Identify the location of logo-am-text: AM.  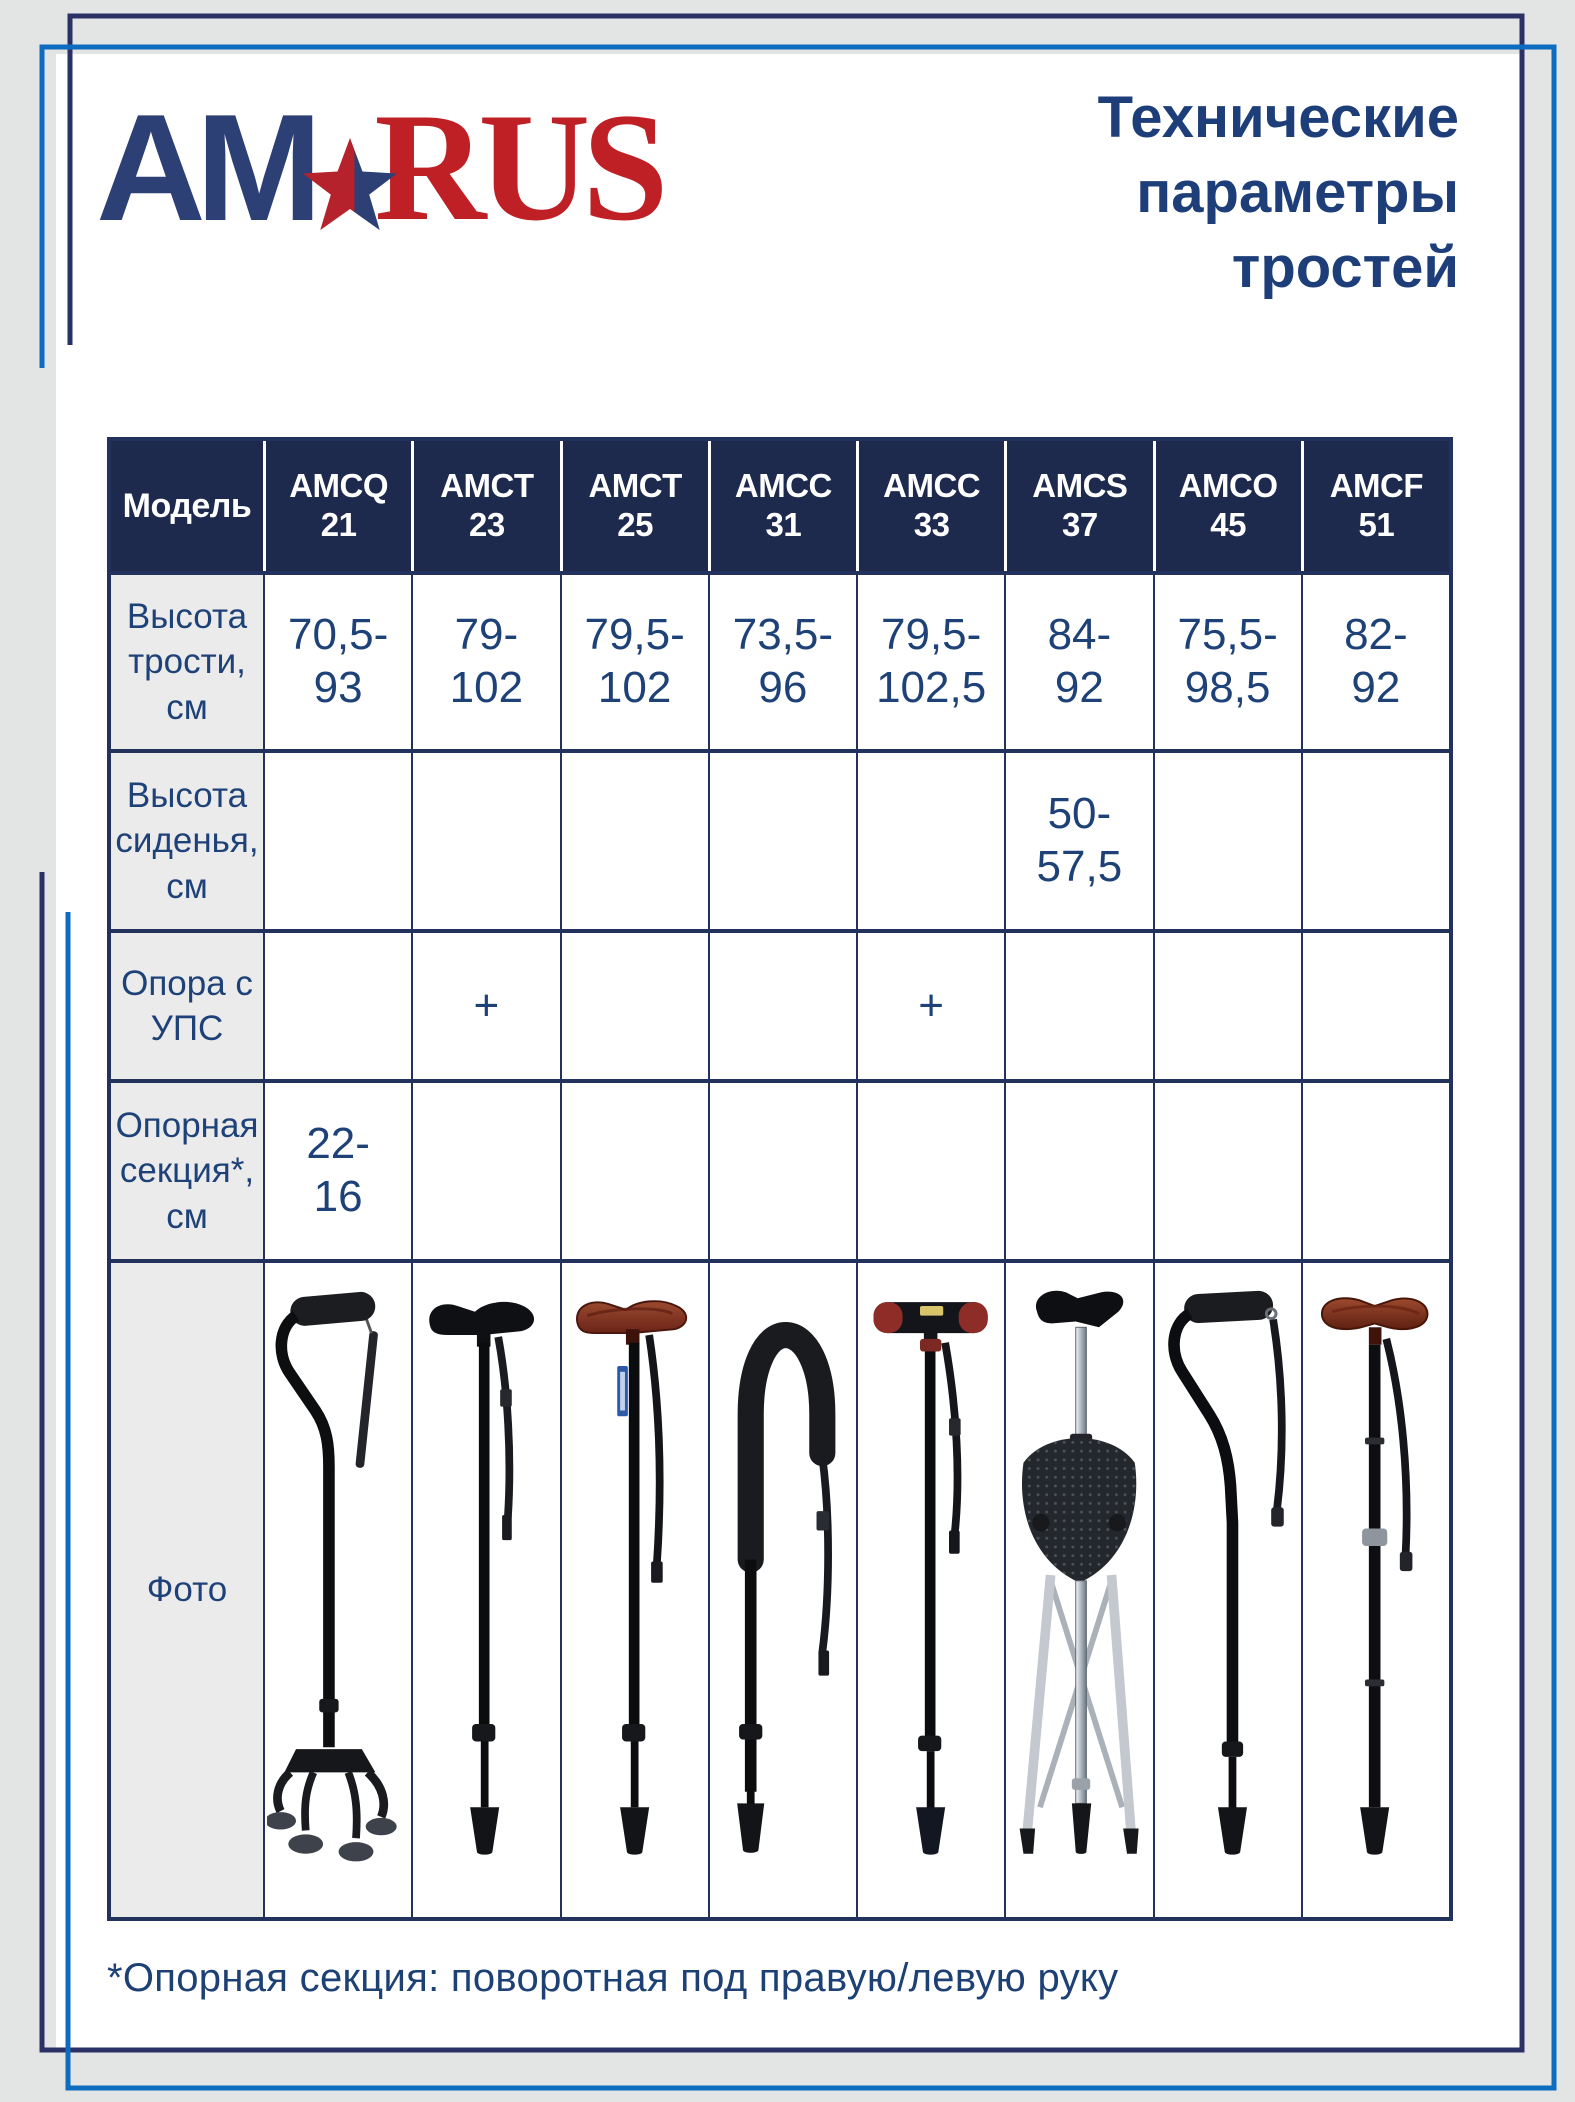
(209, 167).